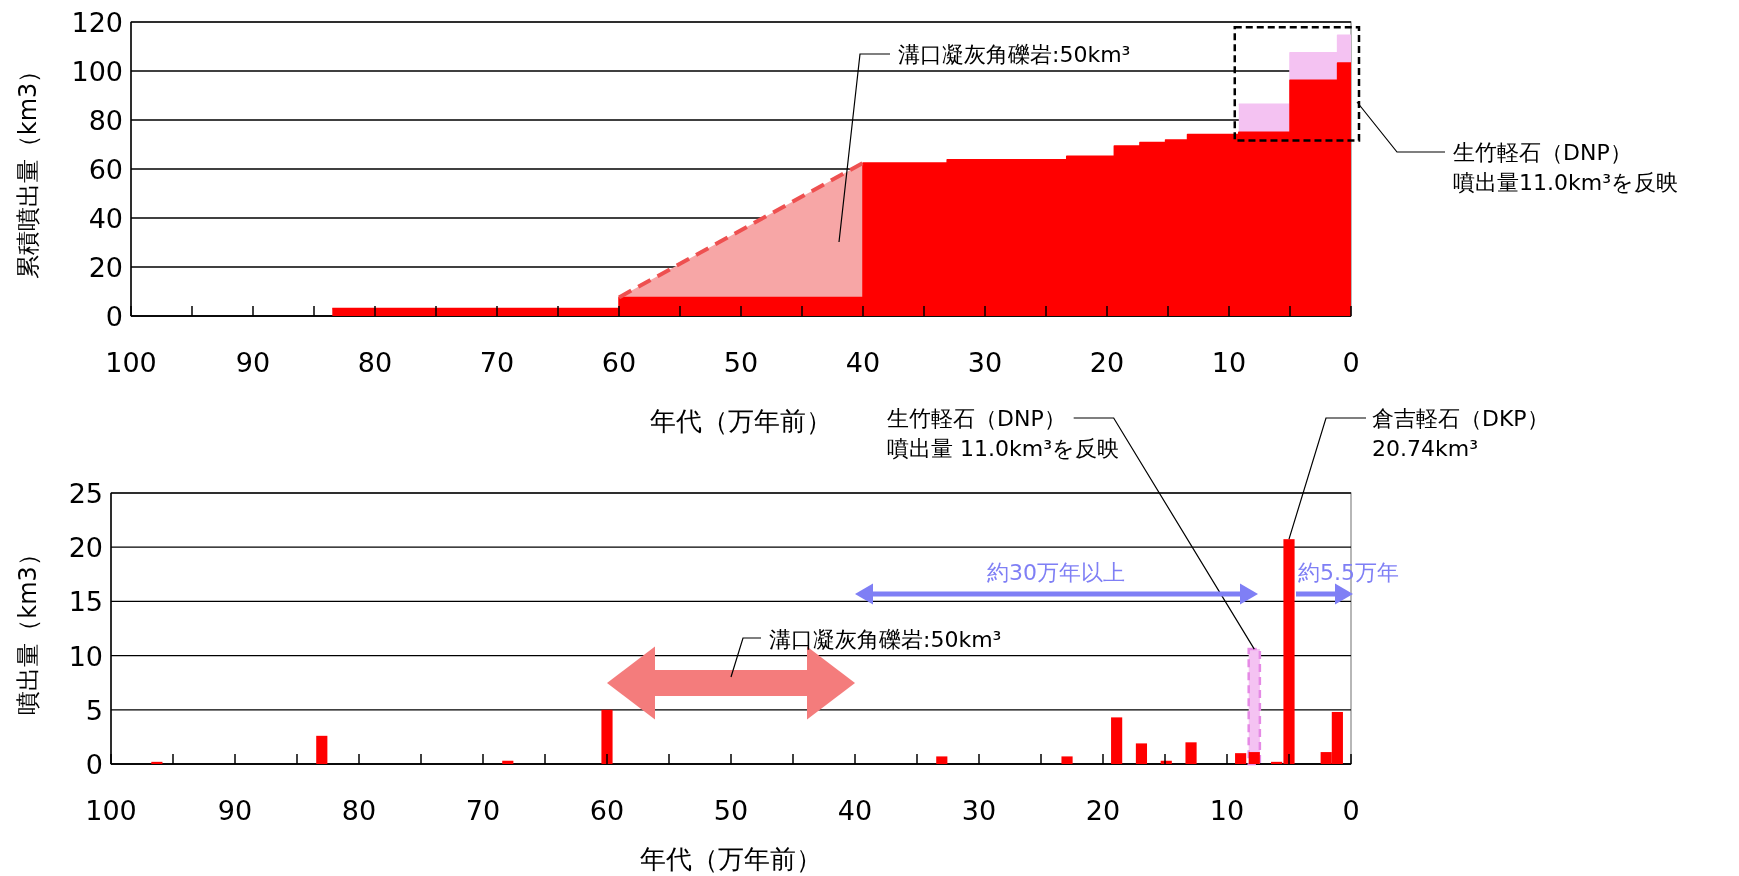 The image size is (1739, 876). What do you see at coordinates (105, 169) in the screenshot?
I see `y-tick-label: 60` at bounding box center [105, 169].